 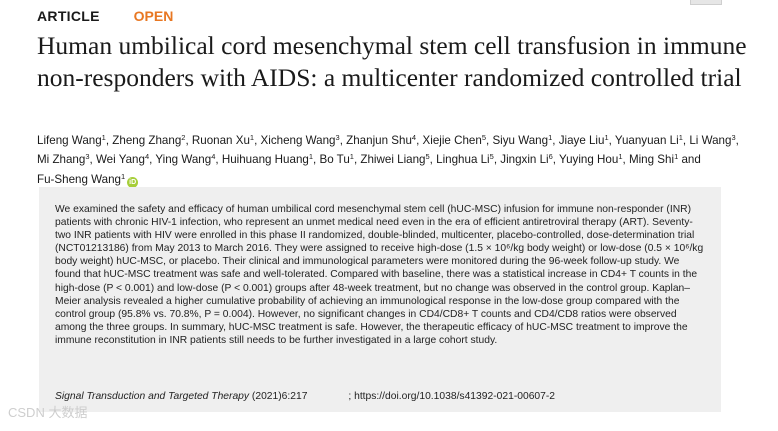 I want to click on author-name-text: Zhiwei Liang, so click(x=393, y=160).